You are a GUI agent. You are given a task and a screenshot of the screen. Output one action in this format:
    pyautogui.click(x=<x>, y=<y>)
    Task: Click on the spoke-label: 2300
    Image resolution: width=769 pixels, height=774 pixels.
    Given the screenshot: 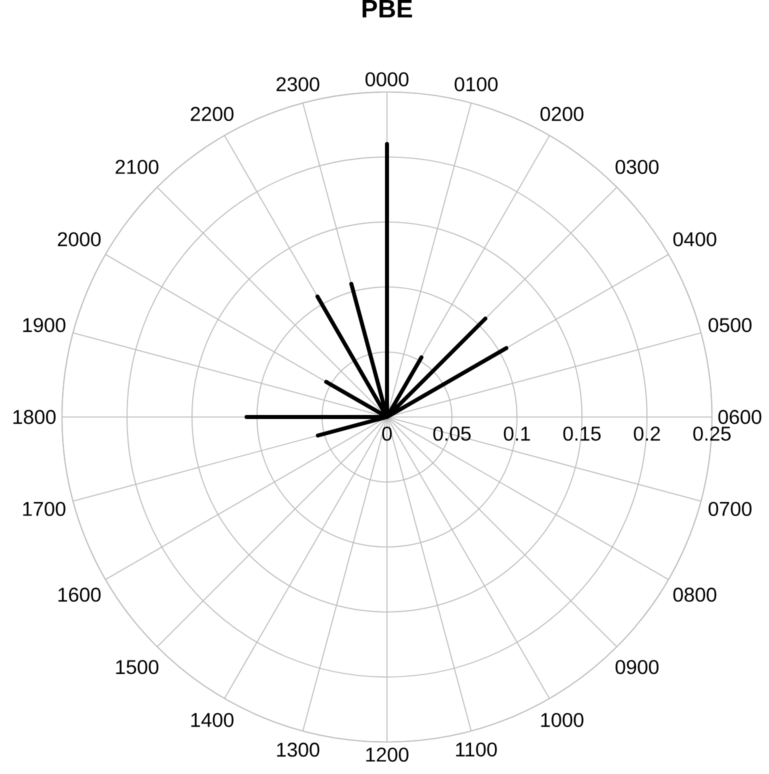 What is the action you would take?
    pyautogui.click(x=298, y=84)
    